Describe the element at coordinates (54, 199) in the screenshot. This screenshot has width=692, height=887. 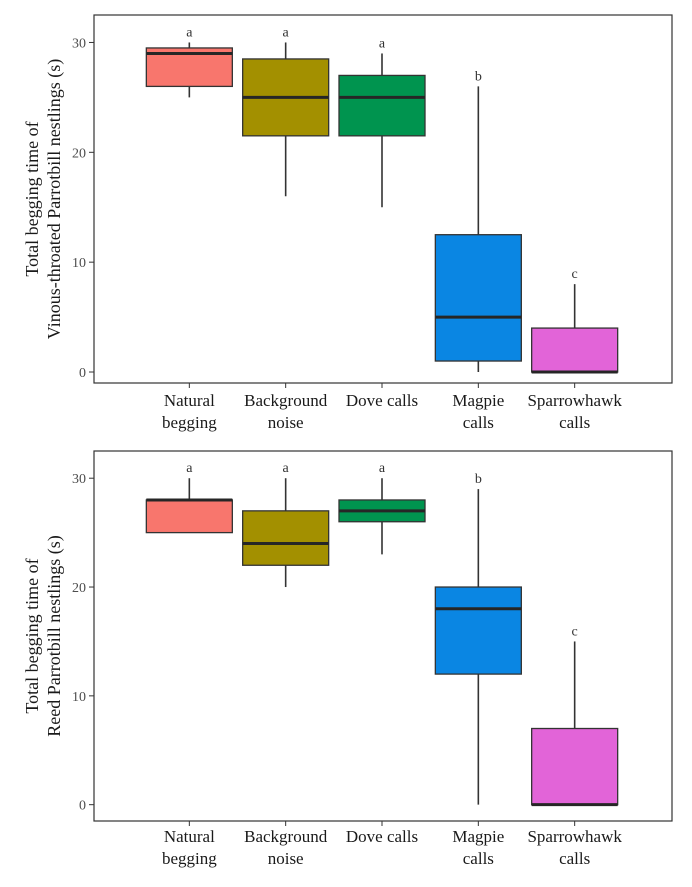
I see `y-axis-label: Vinous-throated Parrotbill nestlings (s)` at that location.